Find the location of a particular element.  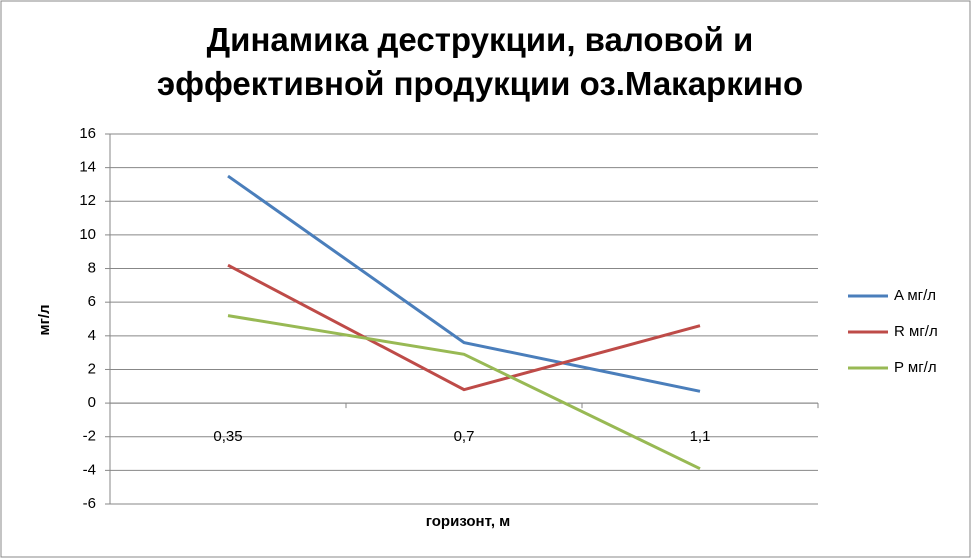

y-tick-label: 10 is located at coordinates (87, 234).